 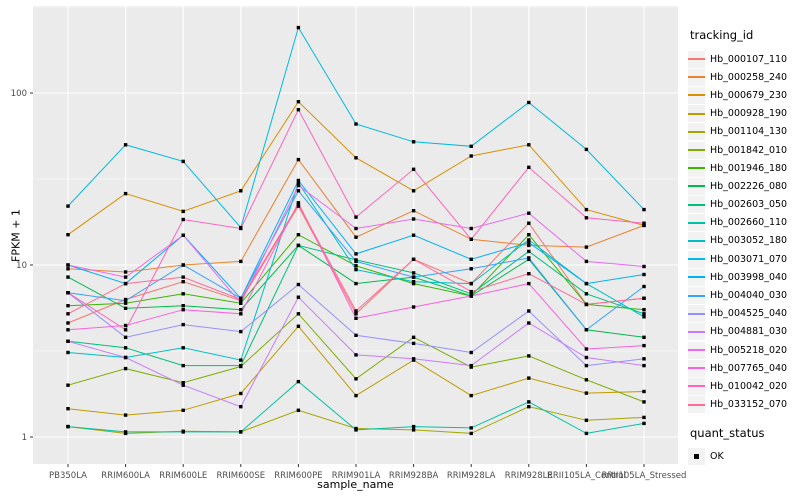 What do you see at coordinates (744, 205) in the screenshot?
I see `legend-item-Hb_002603_050: Hb_002603_050` at bounding box center [744, 205].